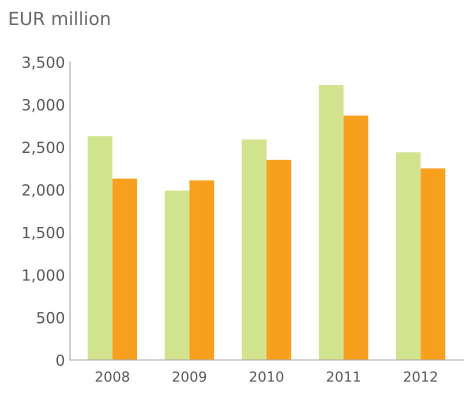 The width and height of the screenshot is (465, 403). What do you see at coordinates (60, 360) in the screenshot?
I see `y-tick-label: 0` at bounding box center [60, 360].